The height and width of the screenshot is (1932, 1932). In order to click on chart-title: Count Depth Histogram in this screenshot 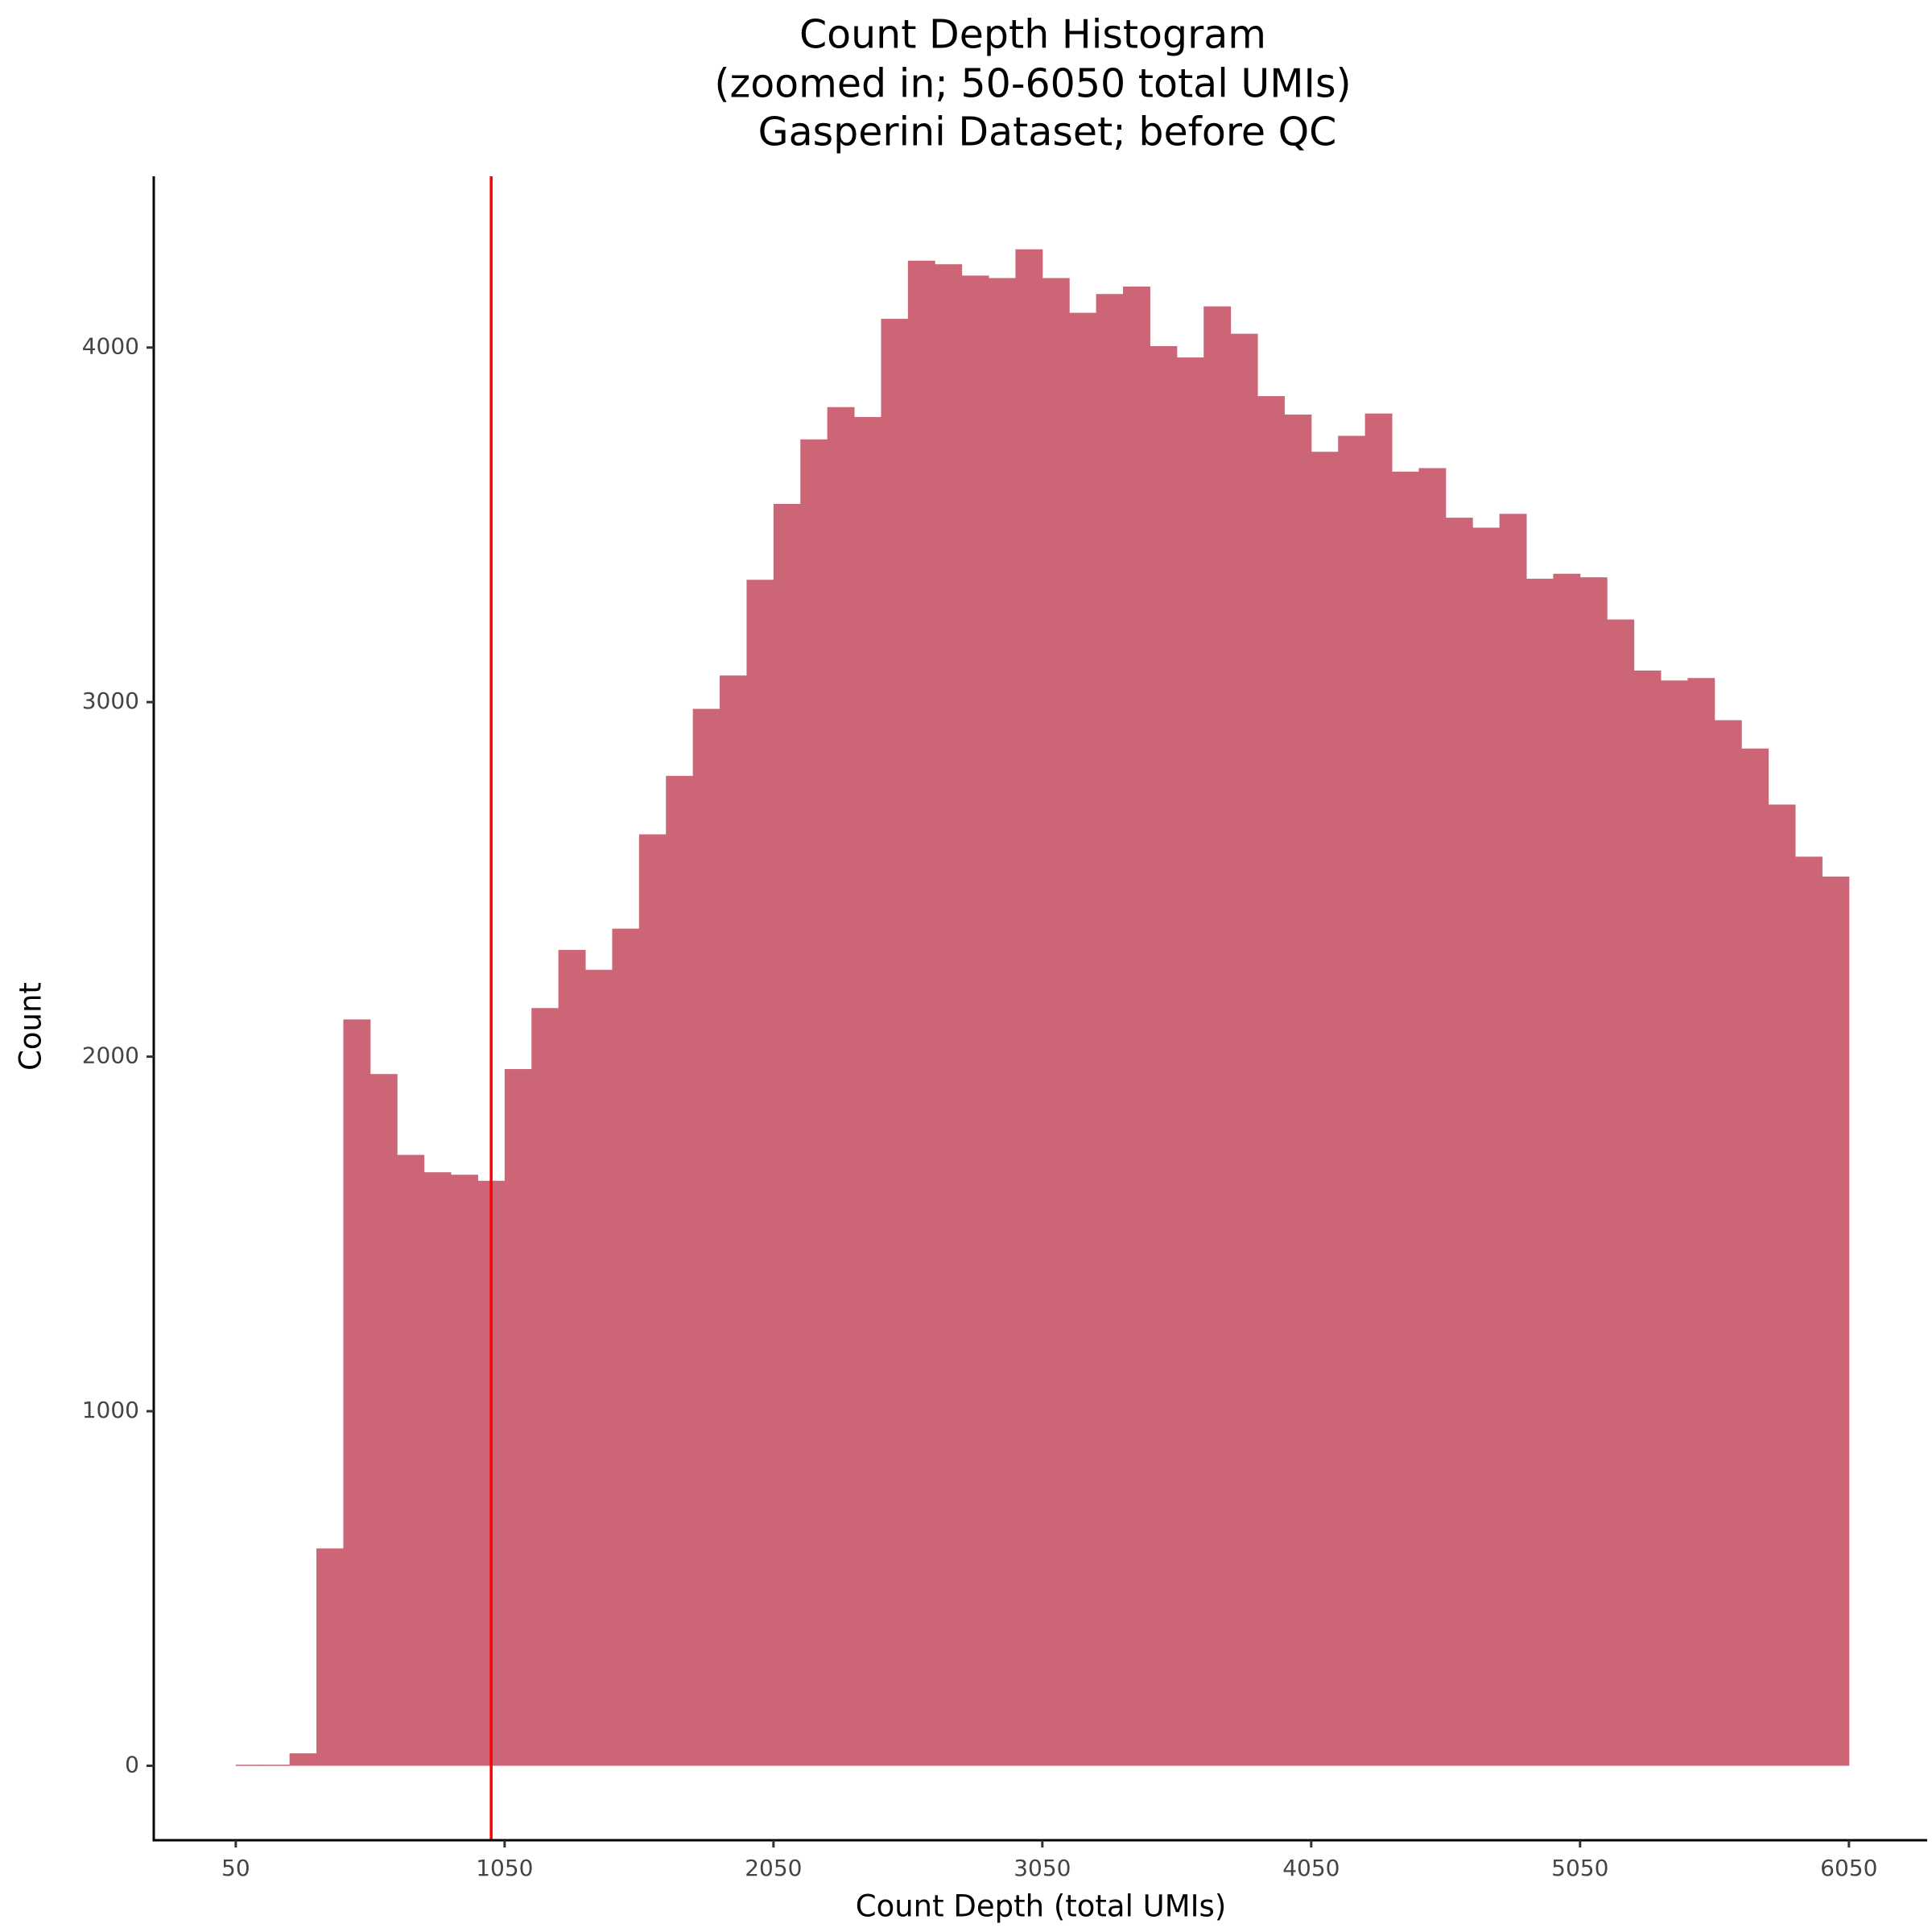, I will do `click(1032, 35)`.